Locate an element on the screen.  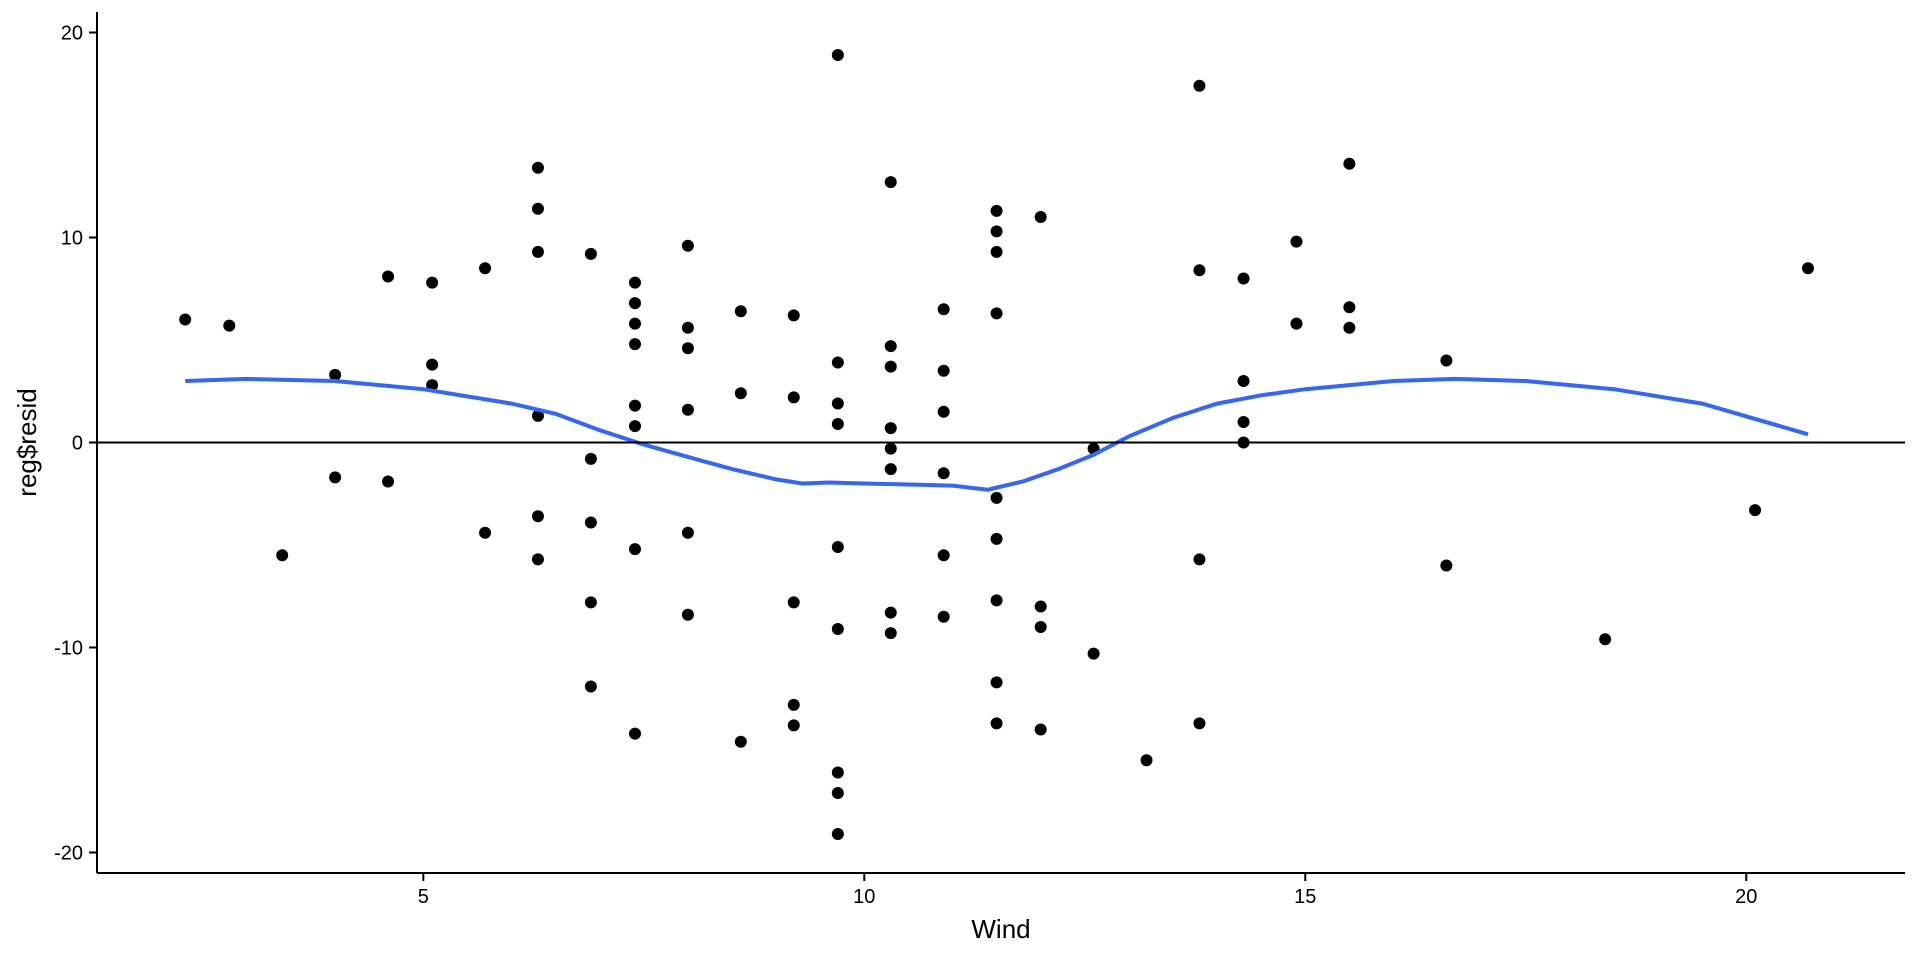
x-tick-label: 5 is located at coordinates (423, 897).